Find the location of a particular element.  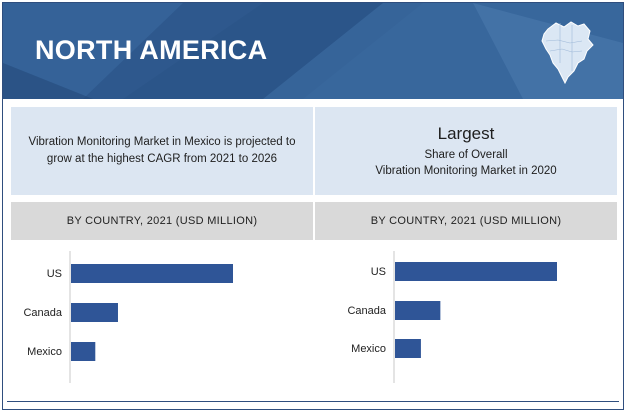

chart-title-right: BY COUNTRY, 2021 (USD MILLION) is located at coordinates (466, 221).